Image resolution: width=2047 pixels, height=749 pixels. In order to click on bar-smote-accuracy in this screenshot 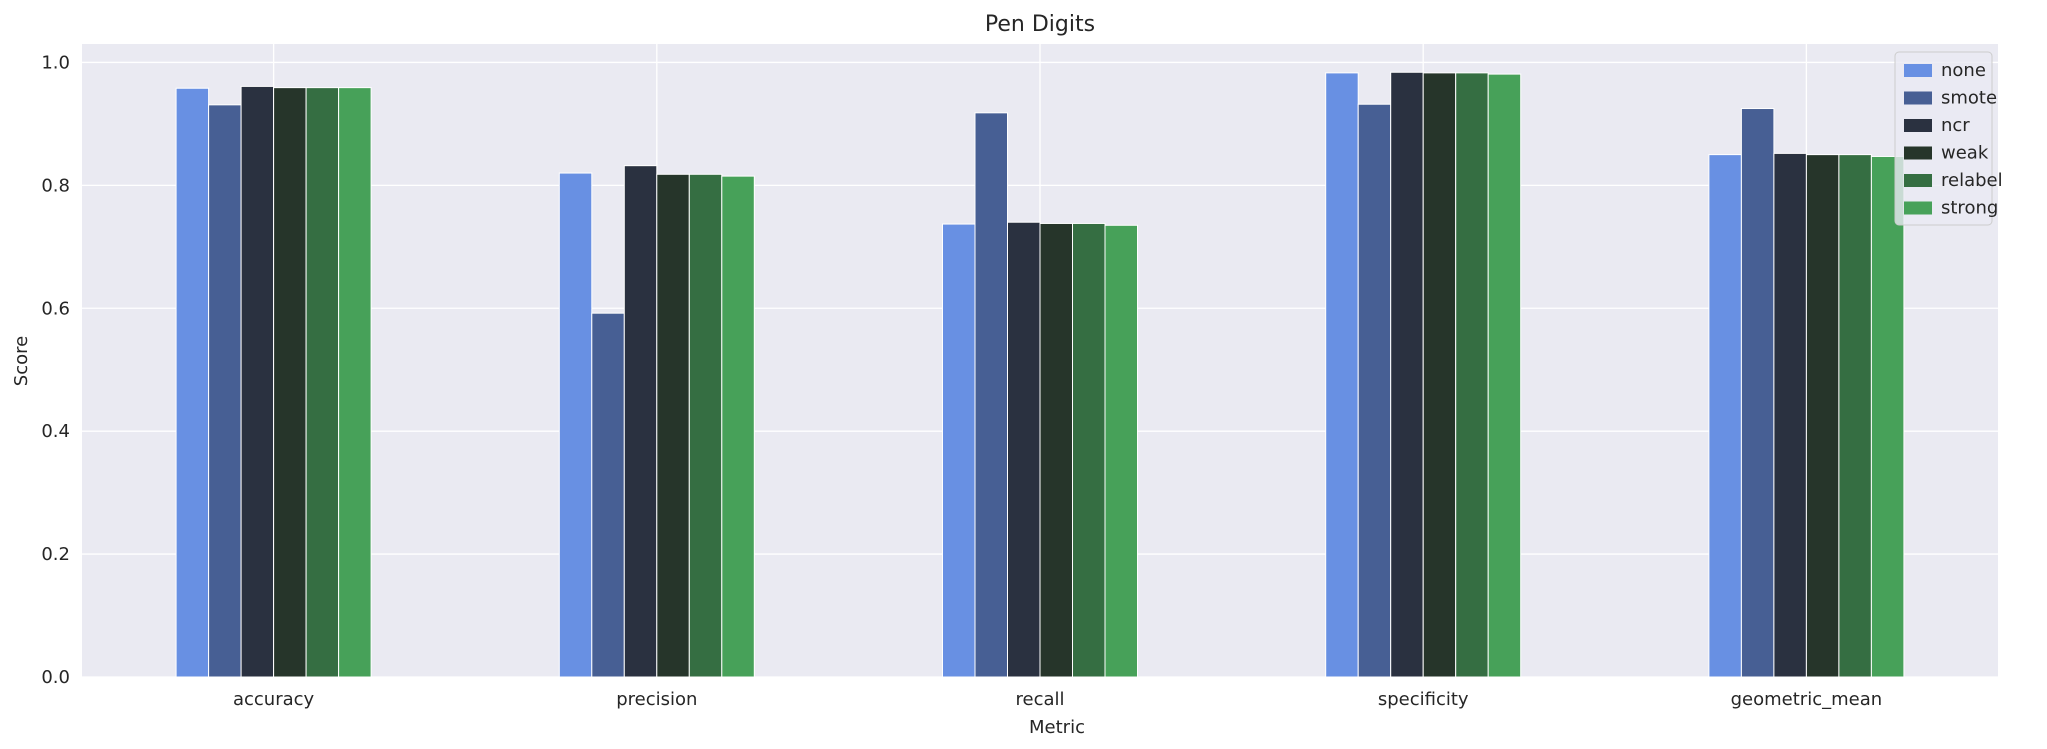, I will do `click(225, 391)`.